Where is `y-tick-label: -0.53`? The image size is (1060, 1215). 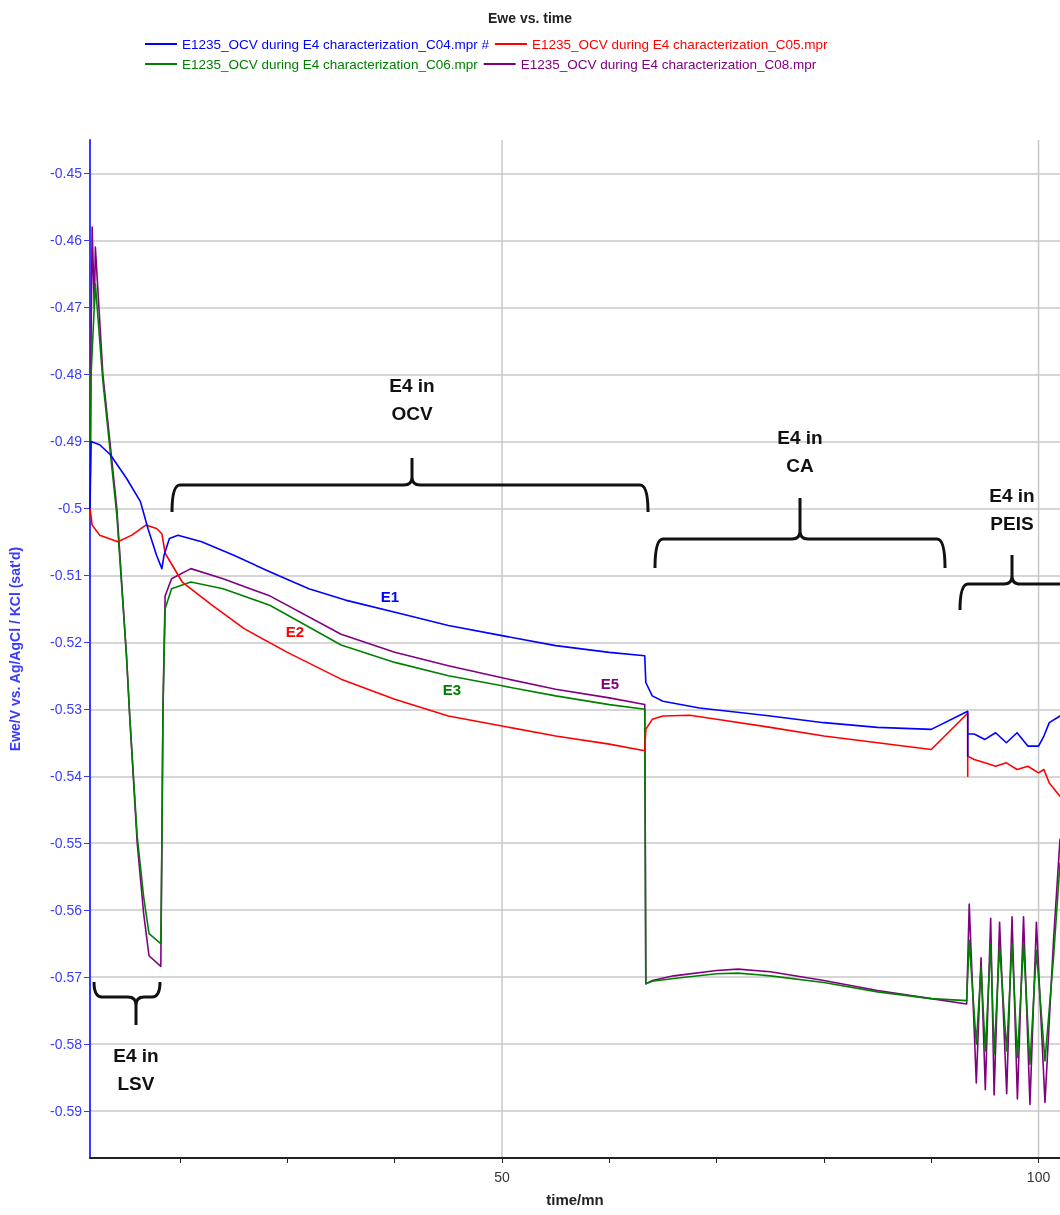
y-tick-label: -0.53 is located at coordinates (66, 709).